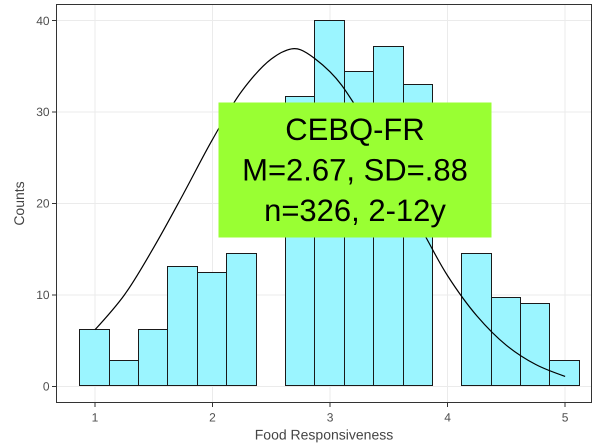 The width and height of the screenshot is (593, 443). Describe the element at coordinates (43, 21) in the screenshot. I see `y-tick-label: 40` at that location.